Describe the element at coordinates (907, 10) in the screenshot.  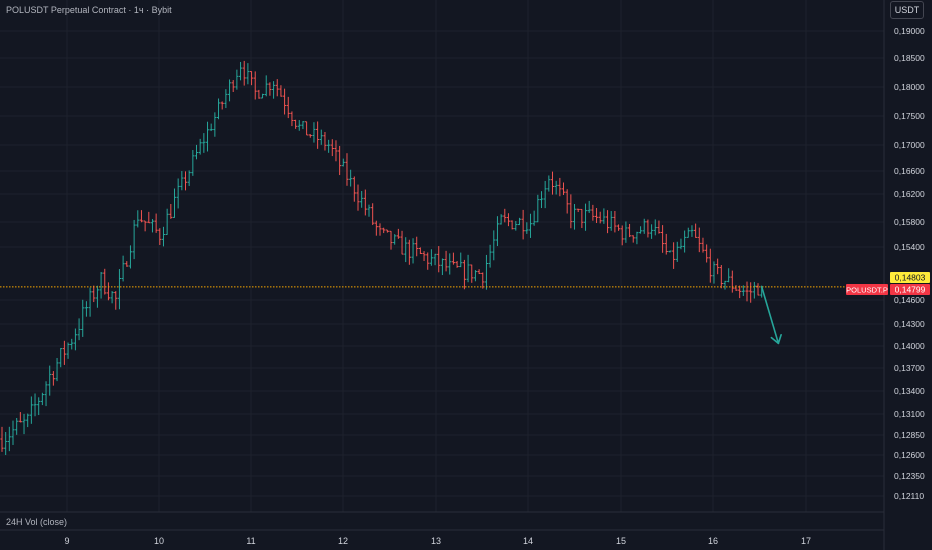
I see `currency-button: USDT` at that location.